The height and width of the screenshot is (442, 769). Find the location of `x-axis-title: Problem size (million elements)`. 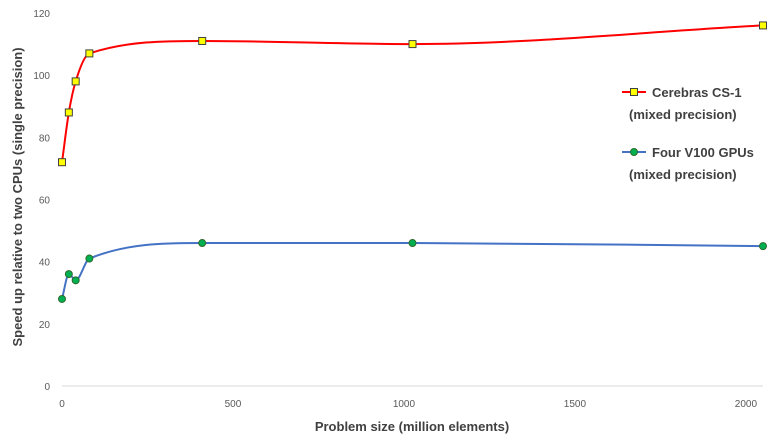

x-axis-title: Problem size (million elements) is located at coordinates (412, 426).